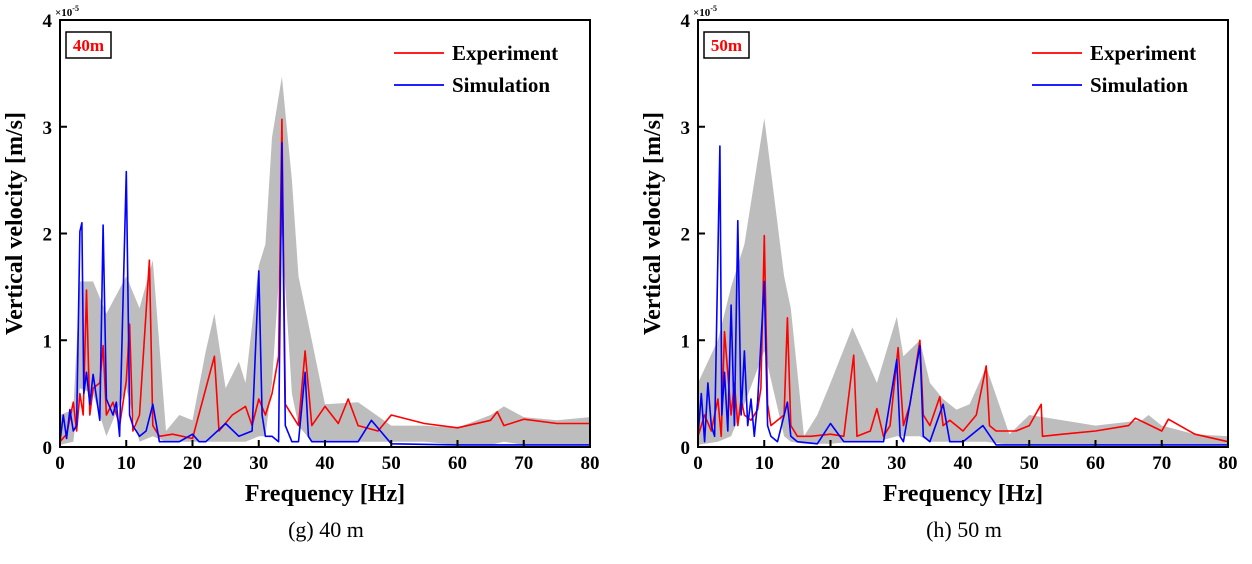 The height and width of the screenshot is (564, 1252). What do you see at coordinates (326, 529) in the screenshot?
I see `figure-caption-40m: (g) 40 m` at bounding box center [326, 529].